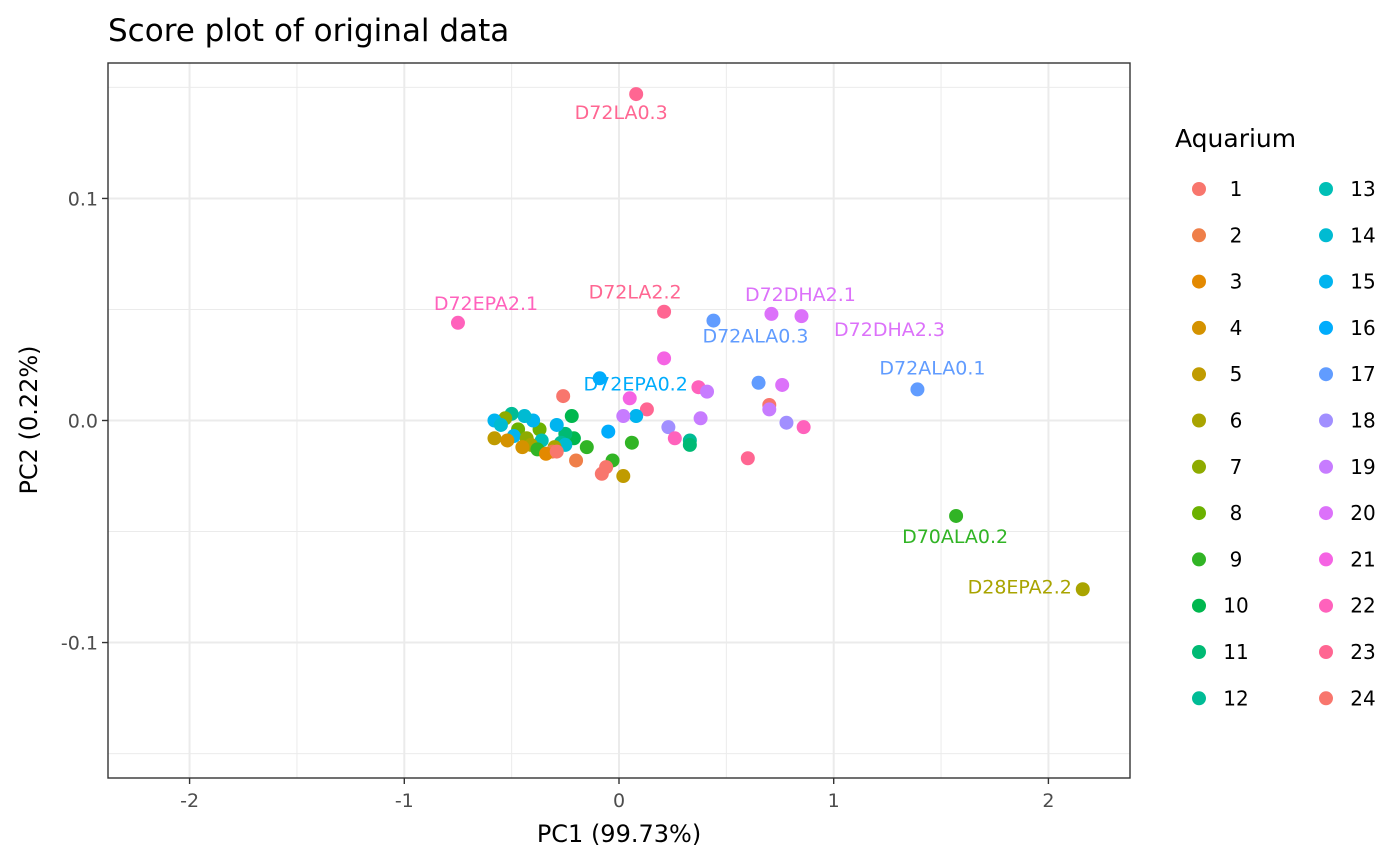 The height and width of the screenshot is (865, 1400). I want to click on y-tick-label: 0.0, so click(83, 422).